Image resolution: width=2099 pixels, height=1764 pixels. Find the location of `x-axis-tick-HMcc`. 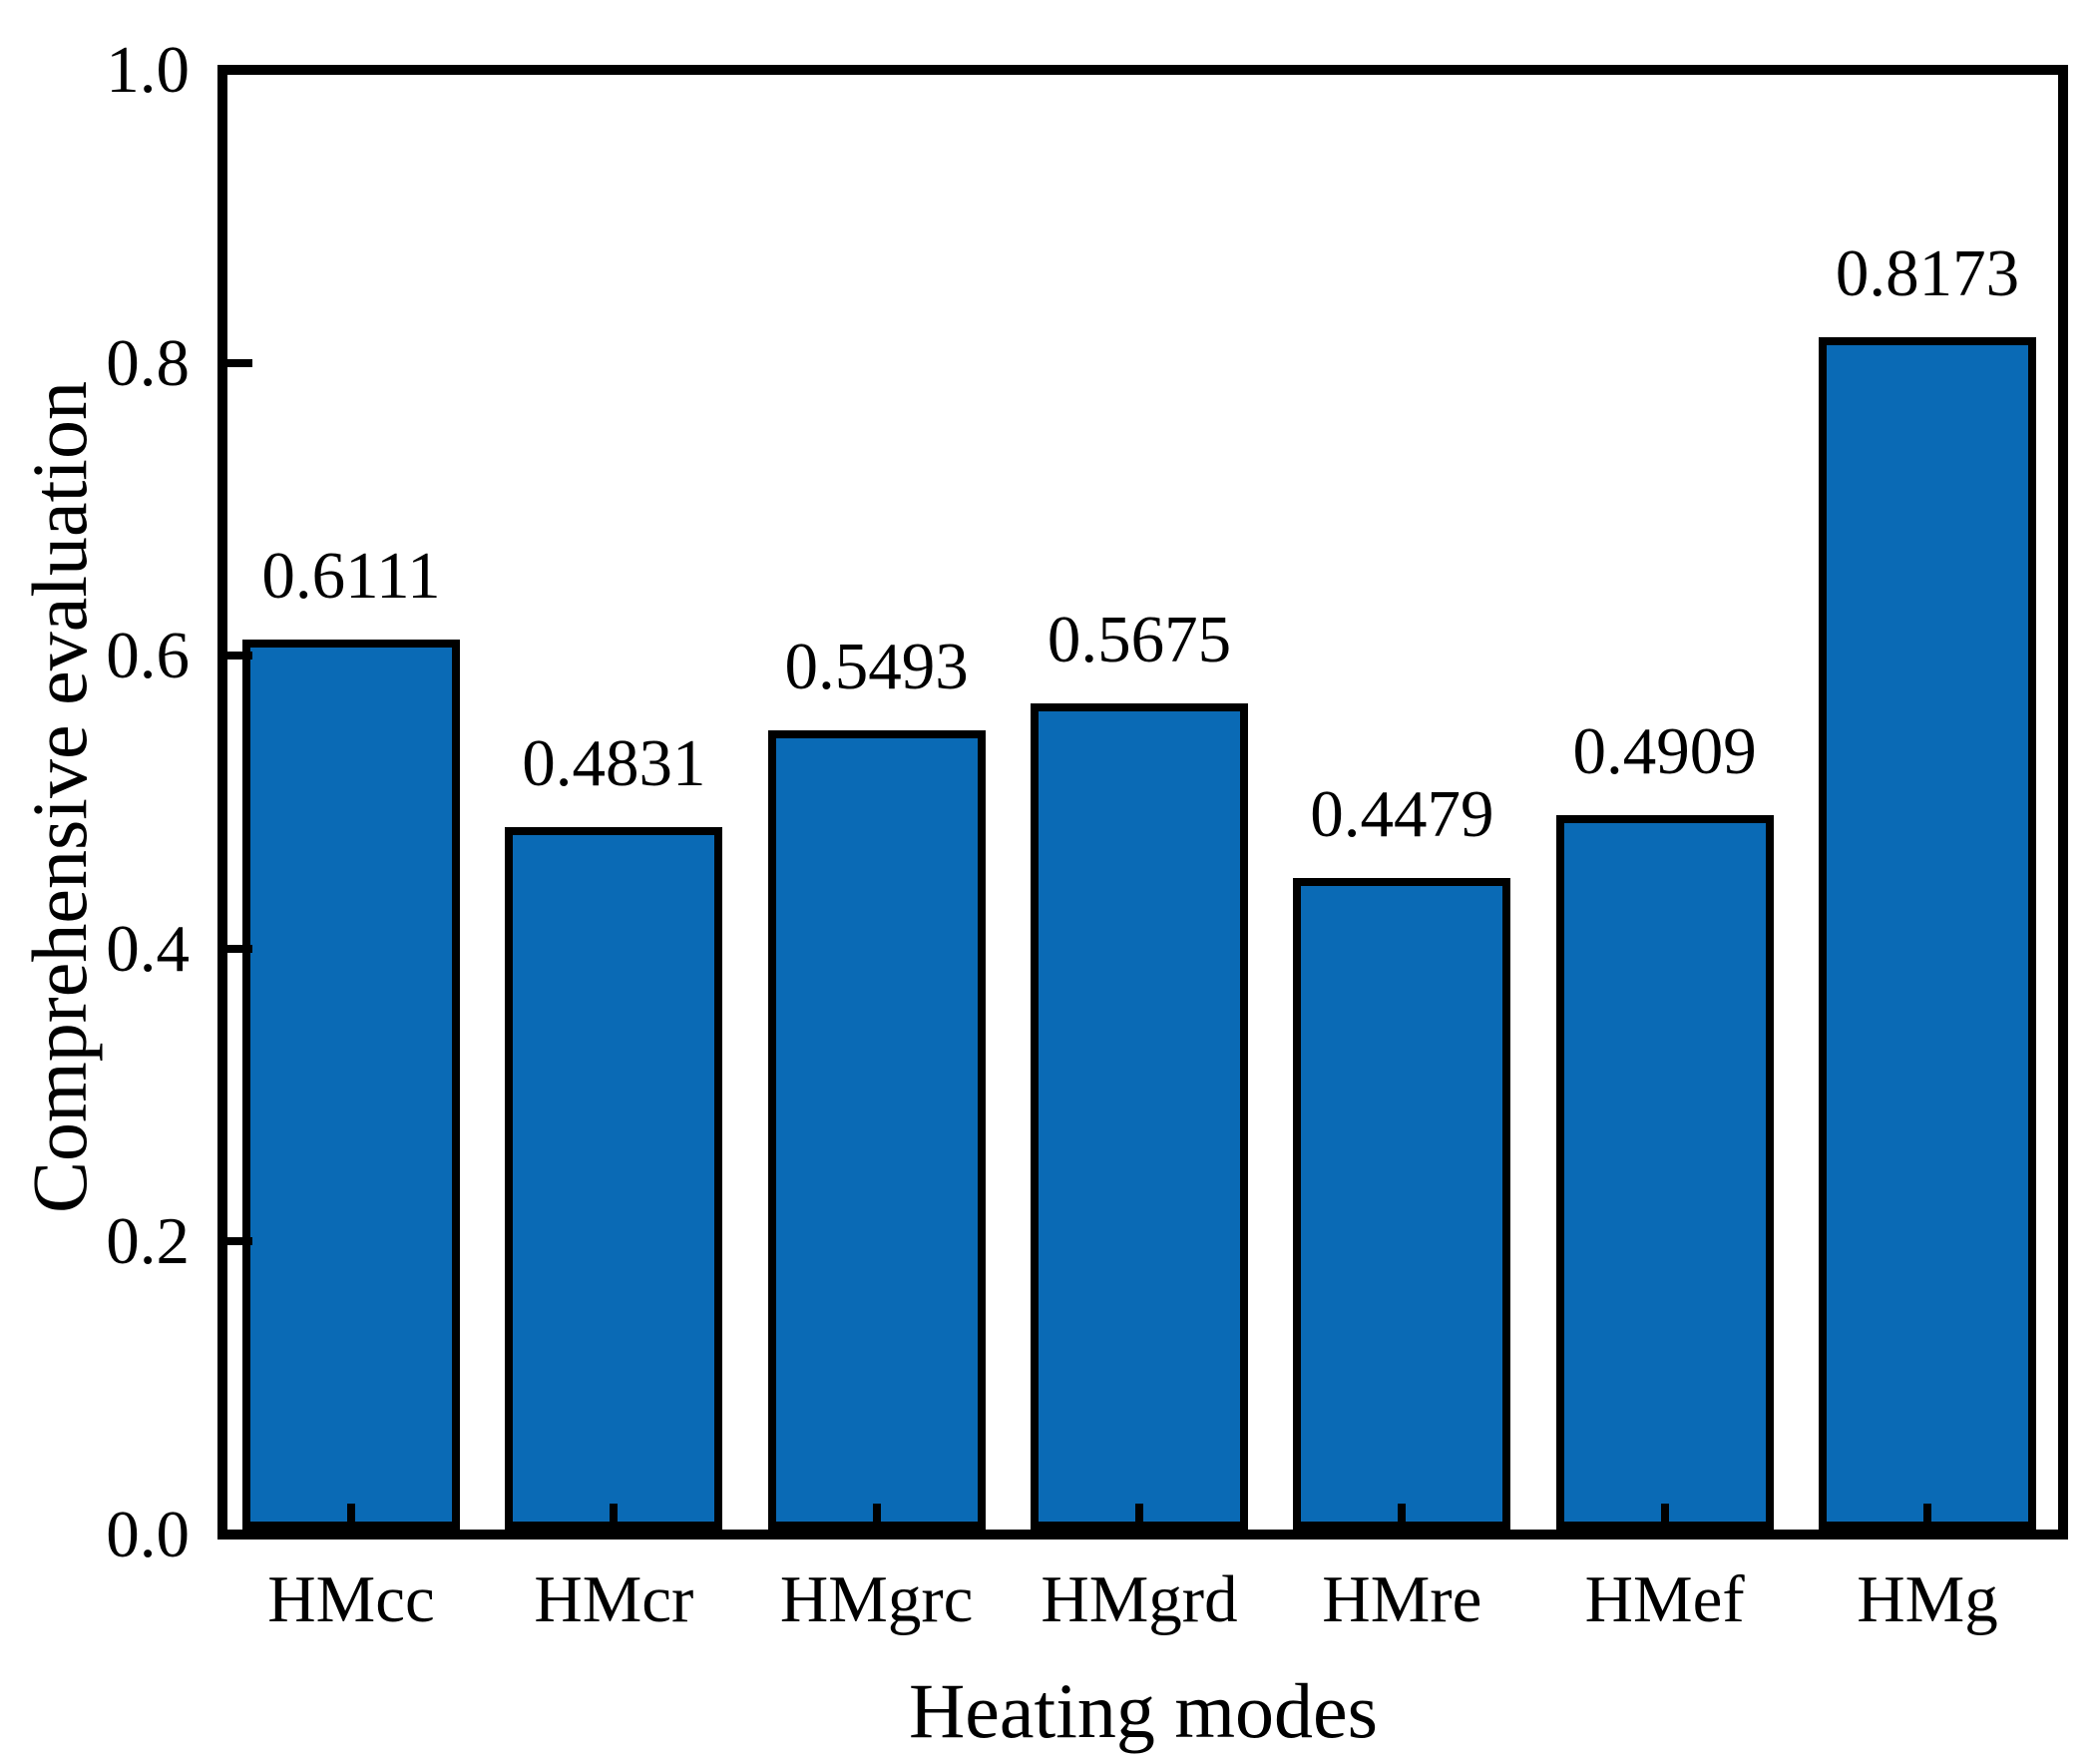

x-axis-tick-HMcc is located at coordinates (351, 1517).